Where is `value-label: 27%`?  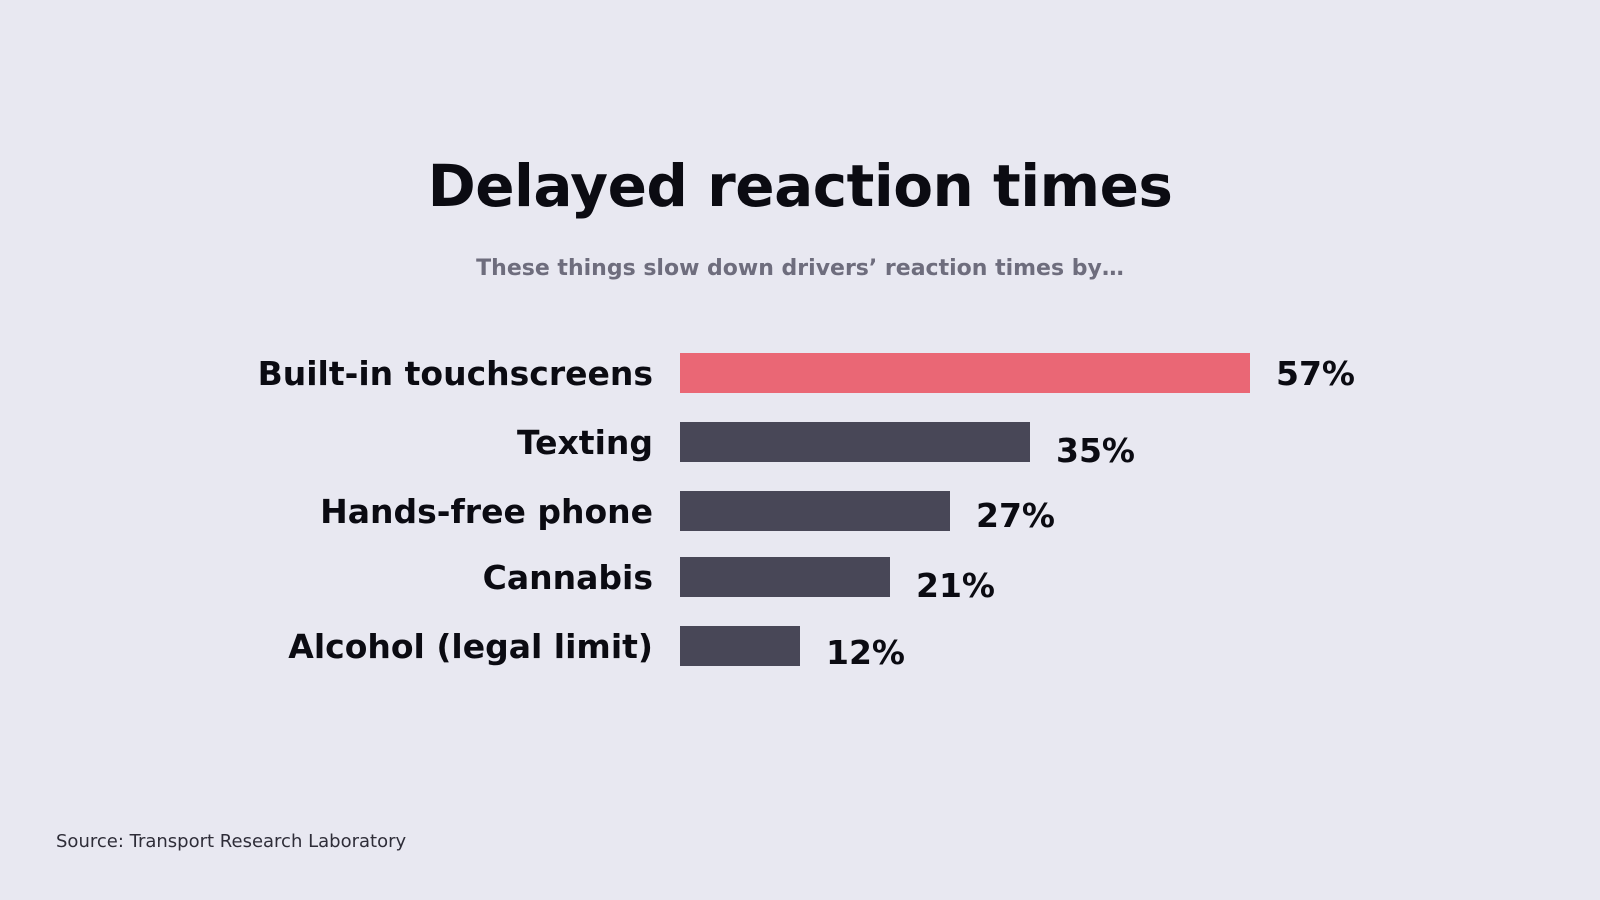
value-label: 27% is located at coordinates (1015, 515).